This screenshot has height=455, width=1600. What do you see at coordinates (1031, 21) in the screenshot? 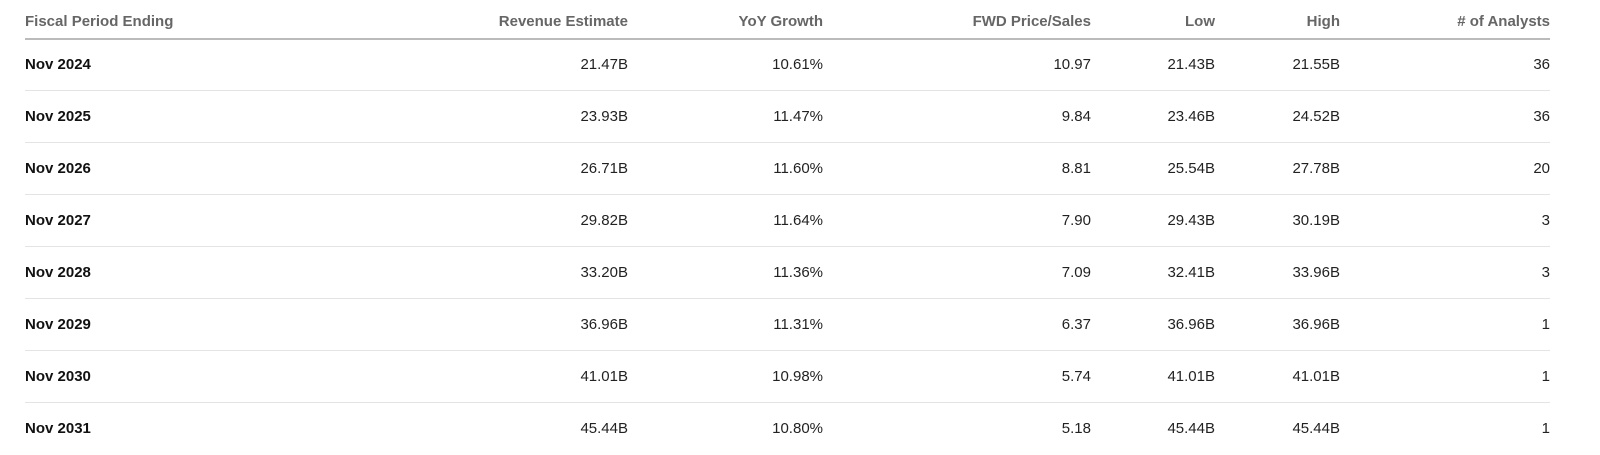
I see `column-header: FWD Price/Sales` at bounding box center [1031, 21].